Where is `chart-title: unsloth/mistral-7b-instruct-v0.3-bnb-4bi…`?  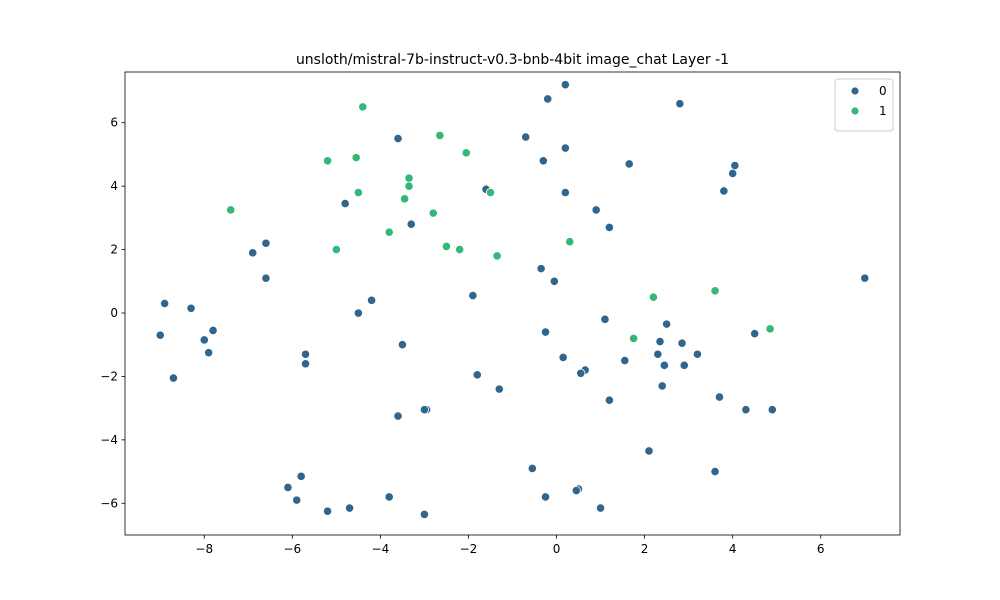
chart-title: unsloth/mistral-7b-instruct-v0.3-bnb-4bi… is located at coordinates (512, 60).